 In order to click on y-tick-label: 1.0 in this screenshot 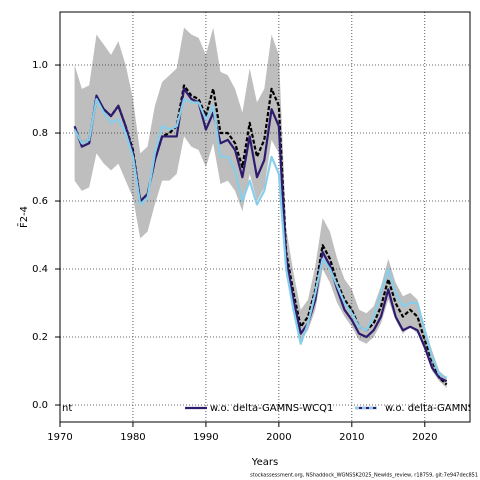, I will do `click(40, 65)`.